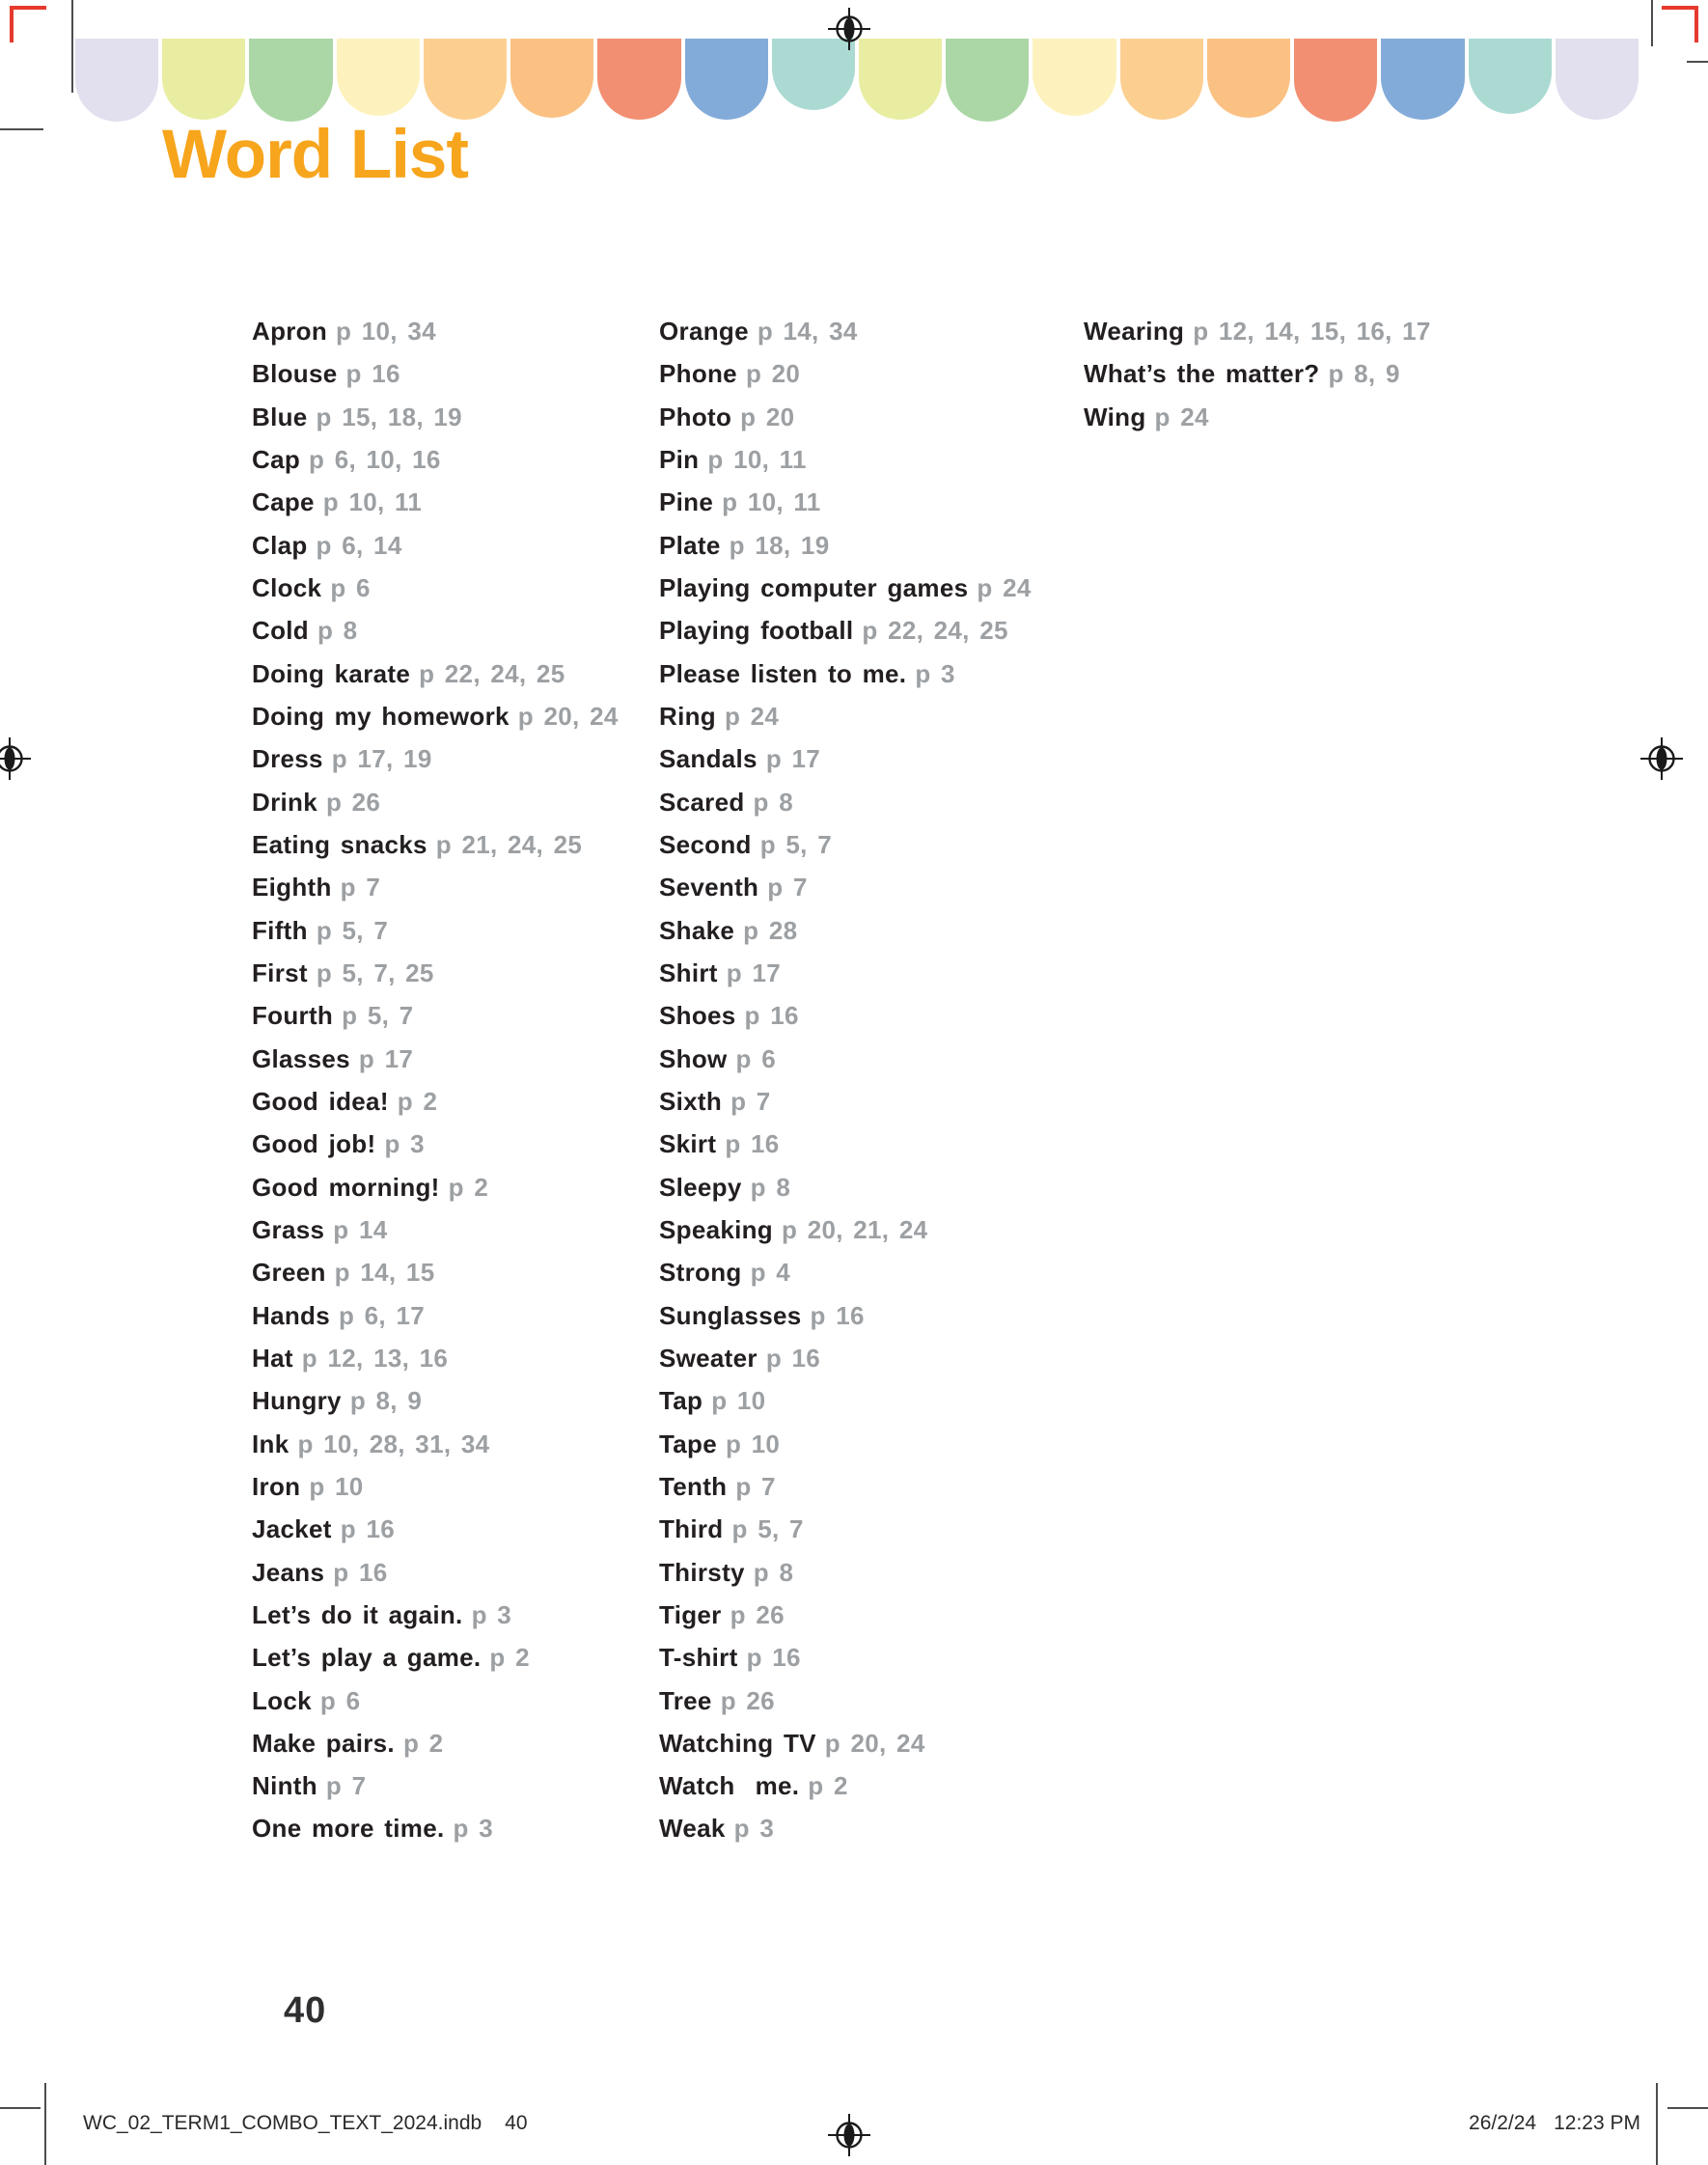 The image size is (1708, 2165). I want to click on entry-word: Strong, so click(700, 1273).